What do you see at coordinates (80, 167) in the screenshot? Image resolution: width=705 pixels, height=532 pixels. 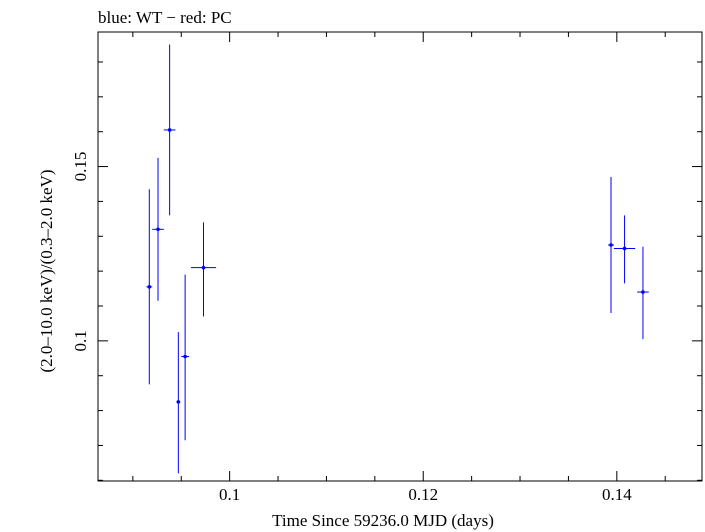 I see `y-tick-label: 0.15` at bounding box center [80, 167].